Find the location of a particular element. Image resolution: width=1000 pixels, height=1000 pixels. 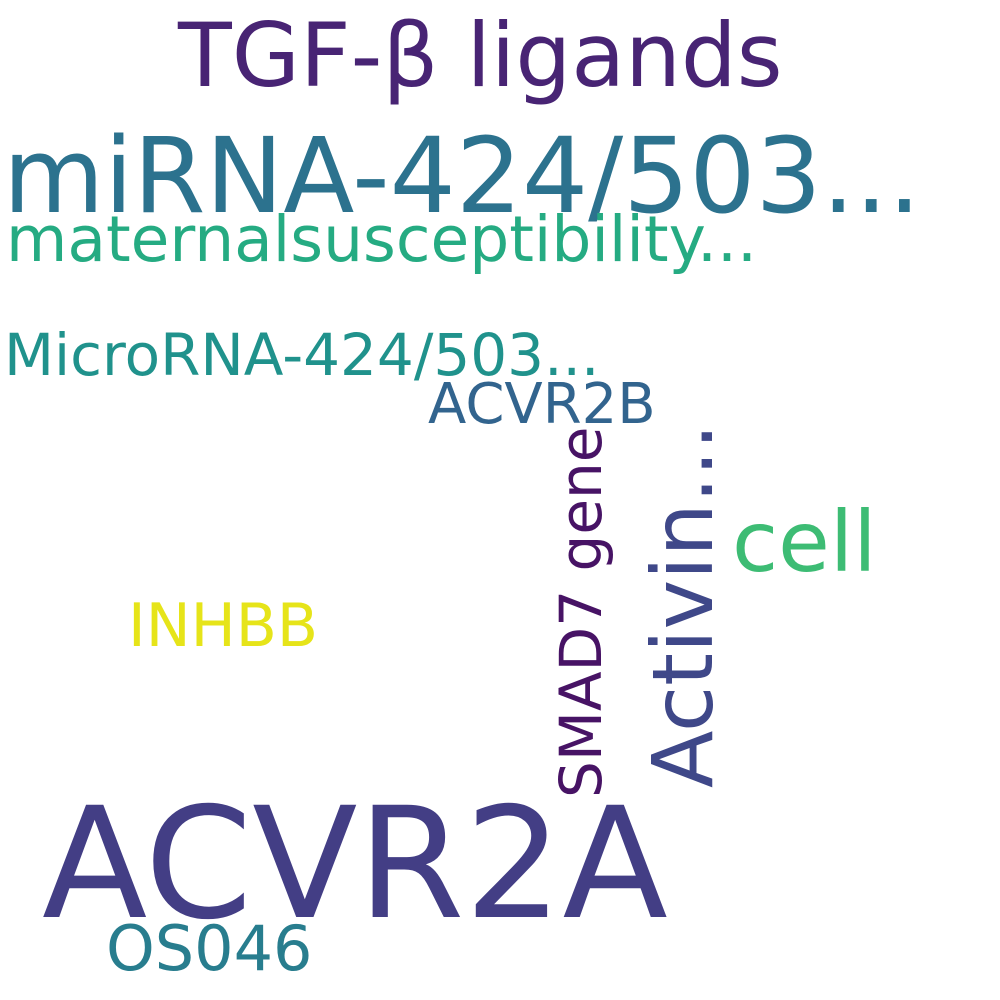

word-tgf-beta-ligands: TGF-β ligands is located at coordinates (480, 55).